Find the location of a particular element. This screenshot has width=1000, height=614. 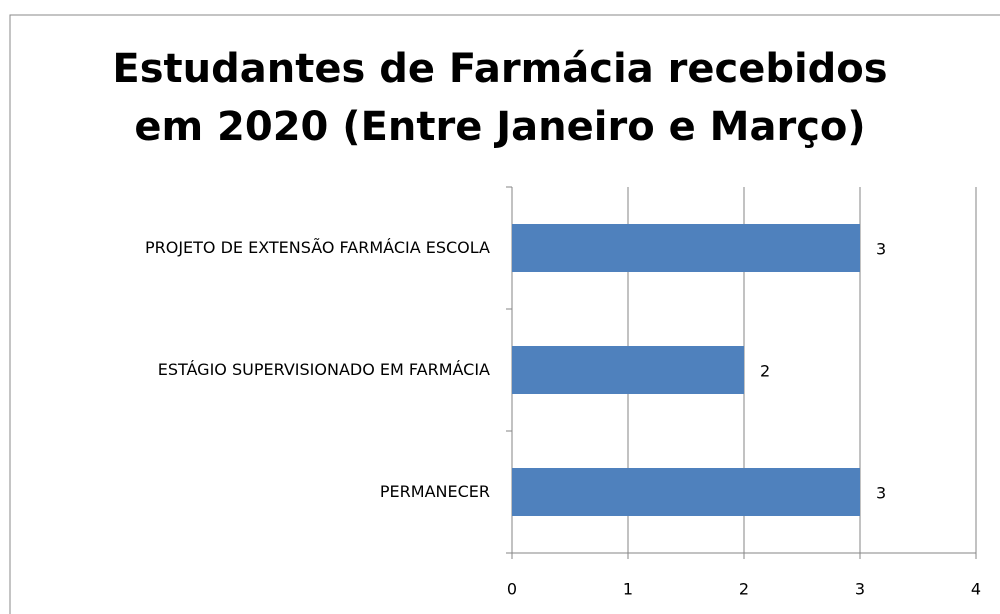

data-label: 2 is located at coordinates (765, 371).